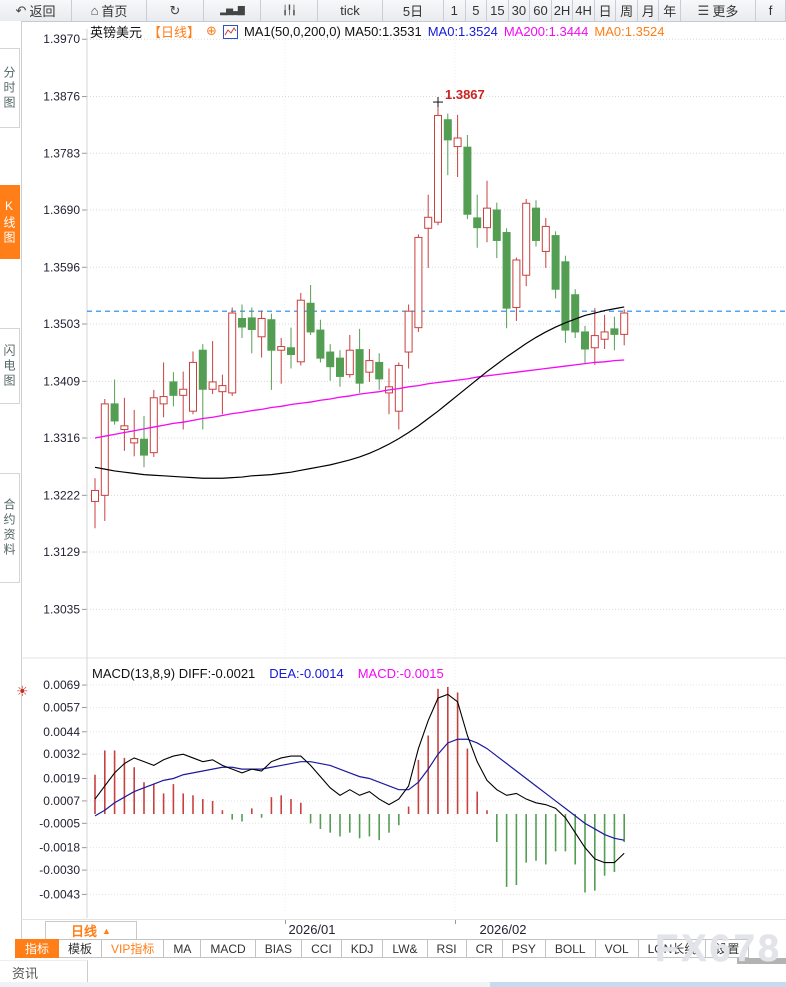 The width and height of the screenshot is (786, 987). I want to click on back-button: ↶ 返回, so click(36, 10).